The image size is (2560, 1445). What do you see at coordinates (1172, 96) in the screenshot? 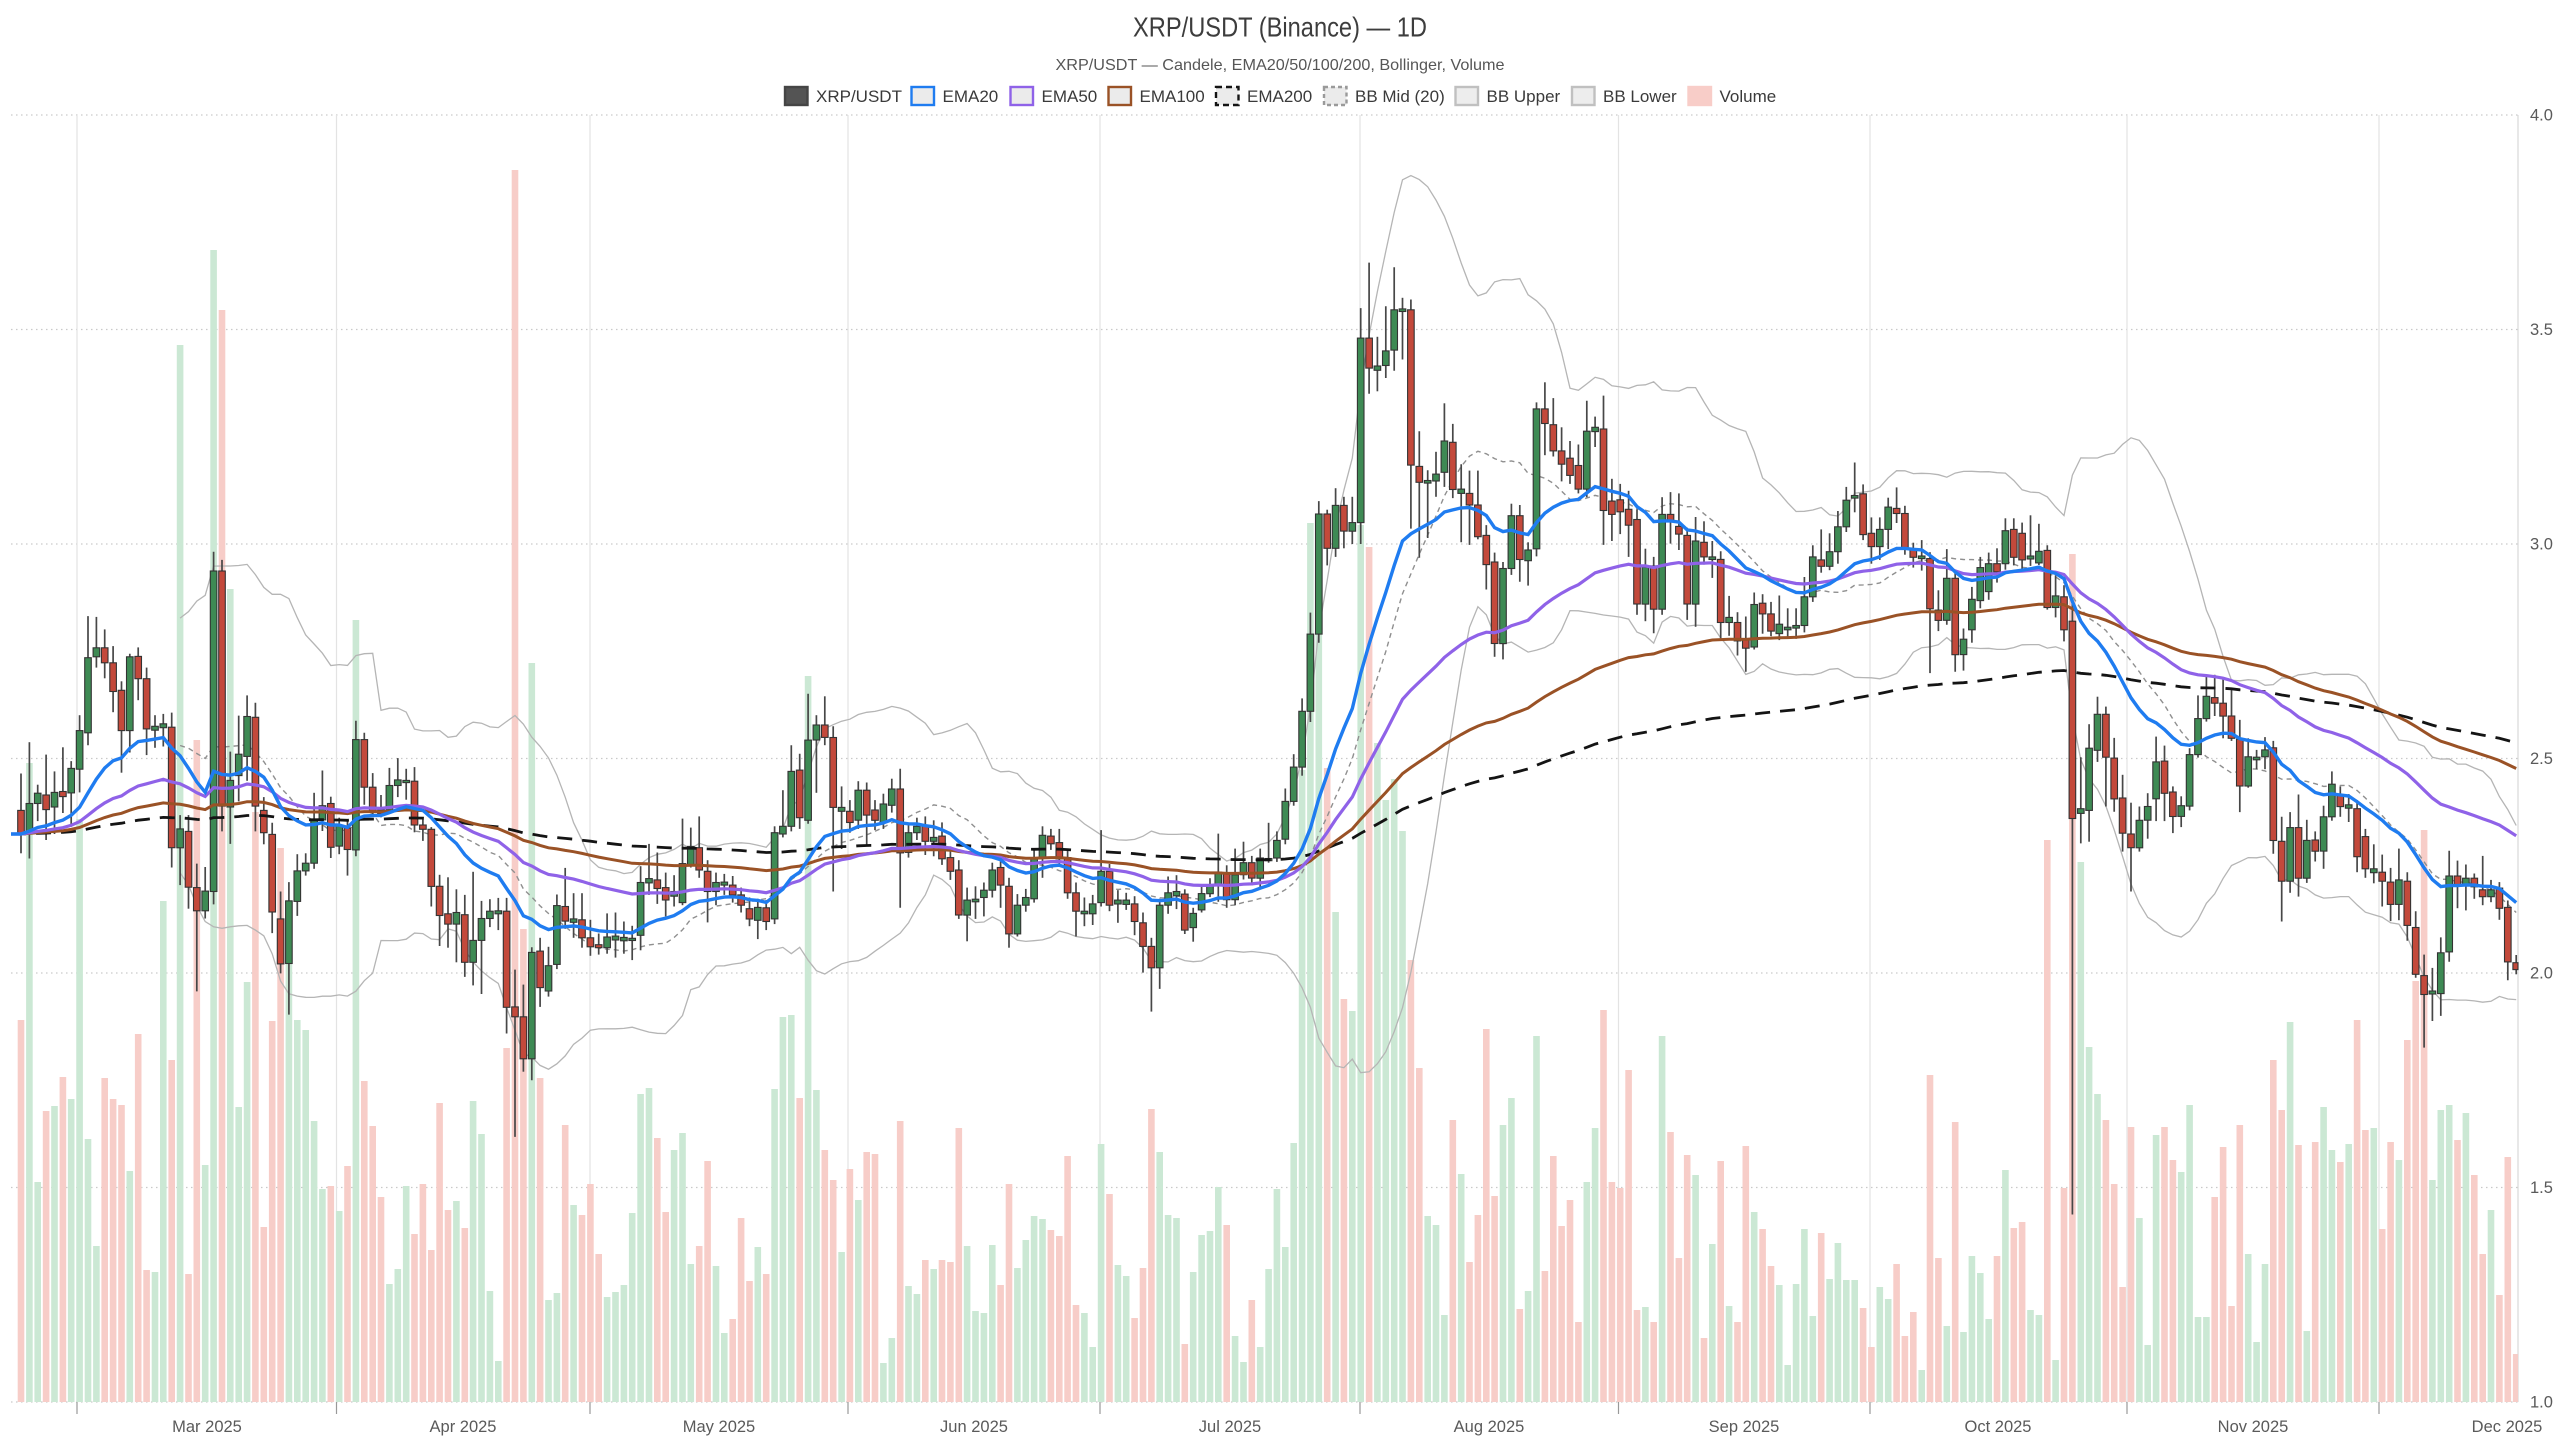
I see `svg-text: EMA100` at bounding box center [1172, 96].